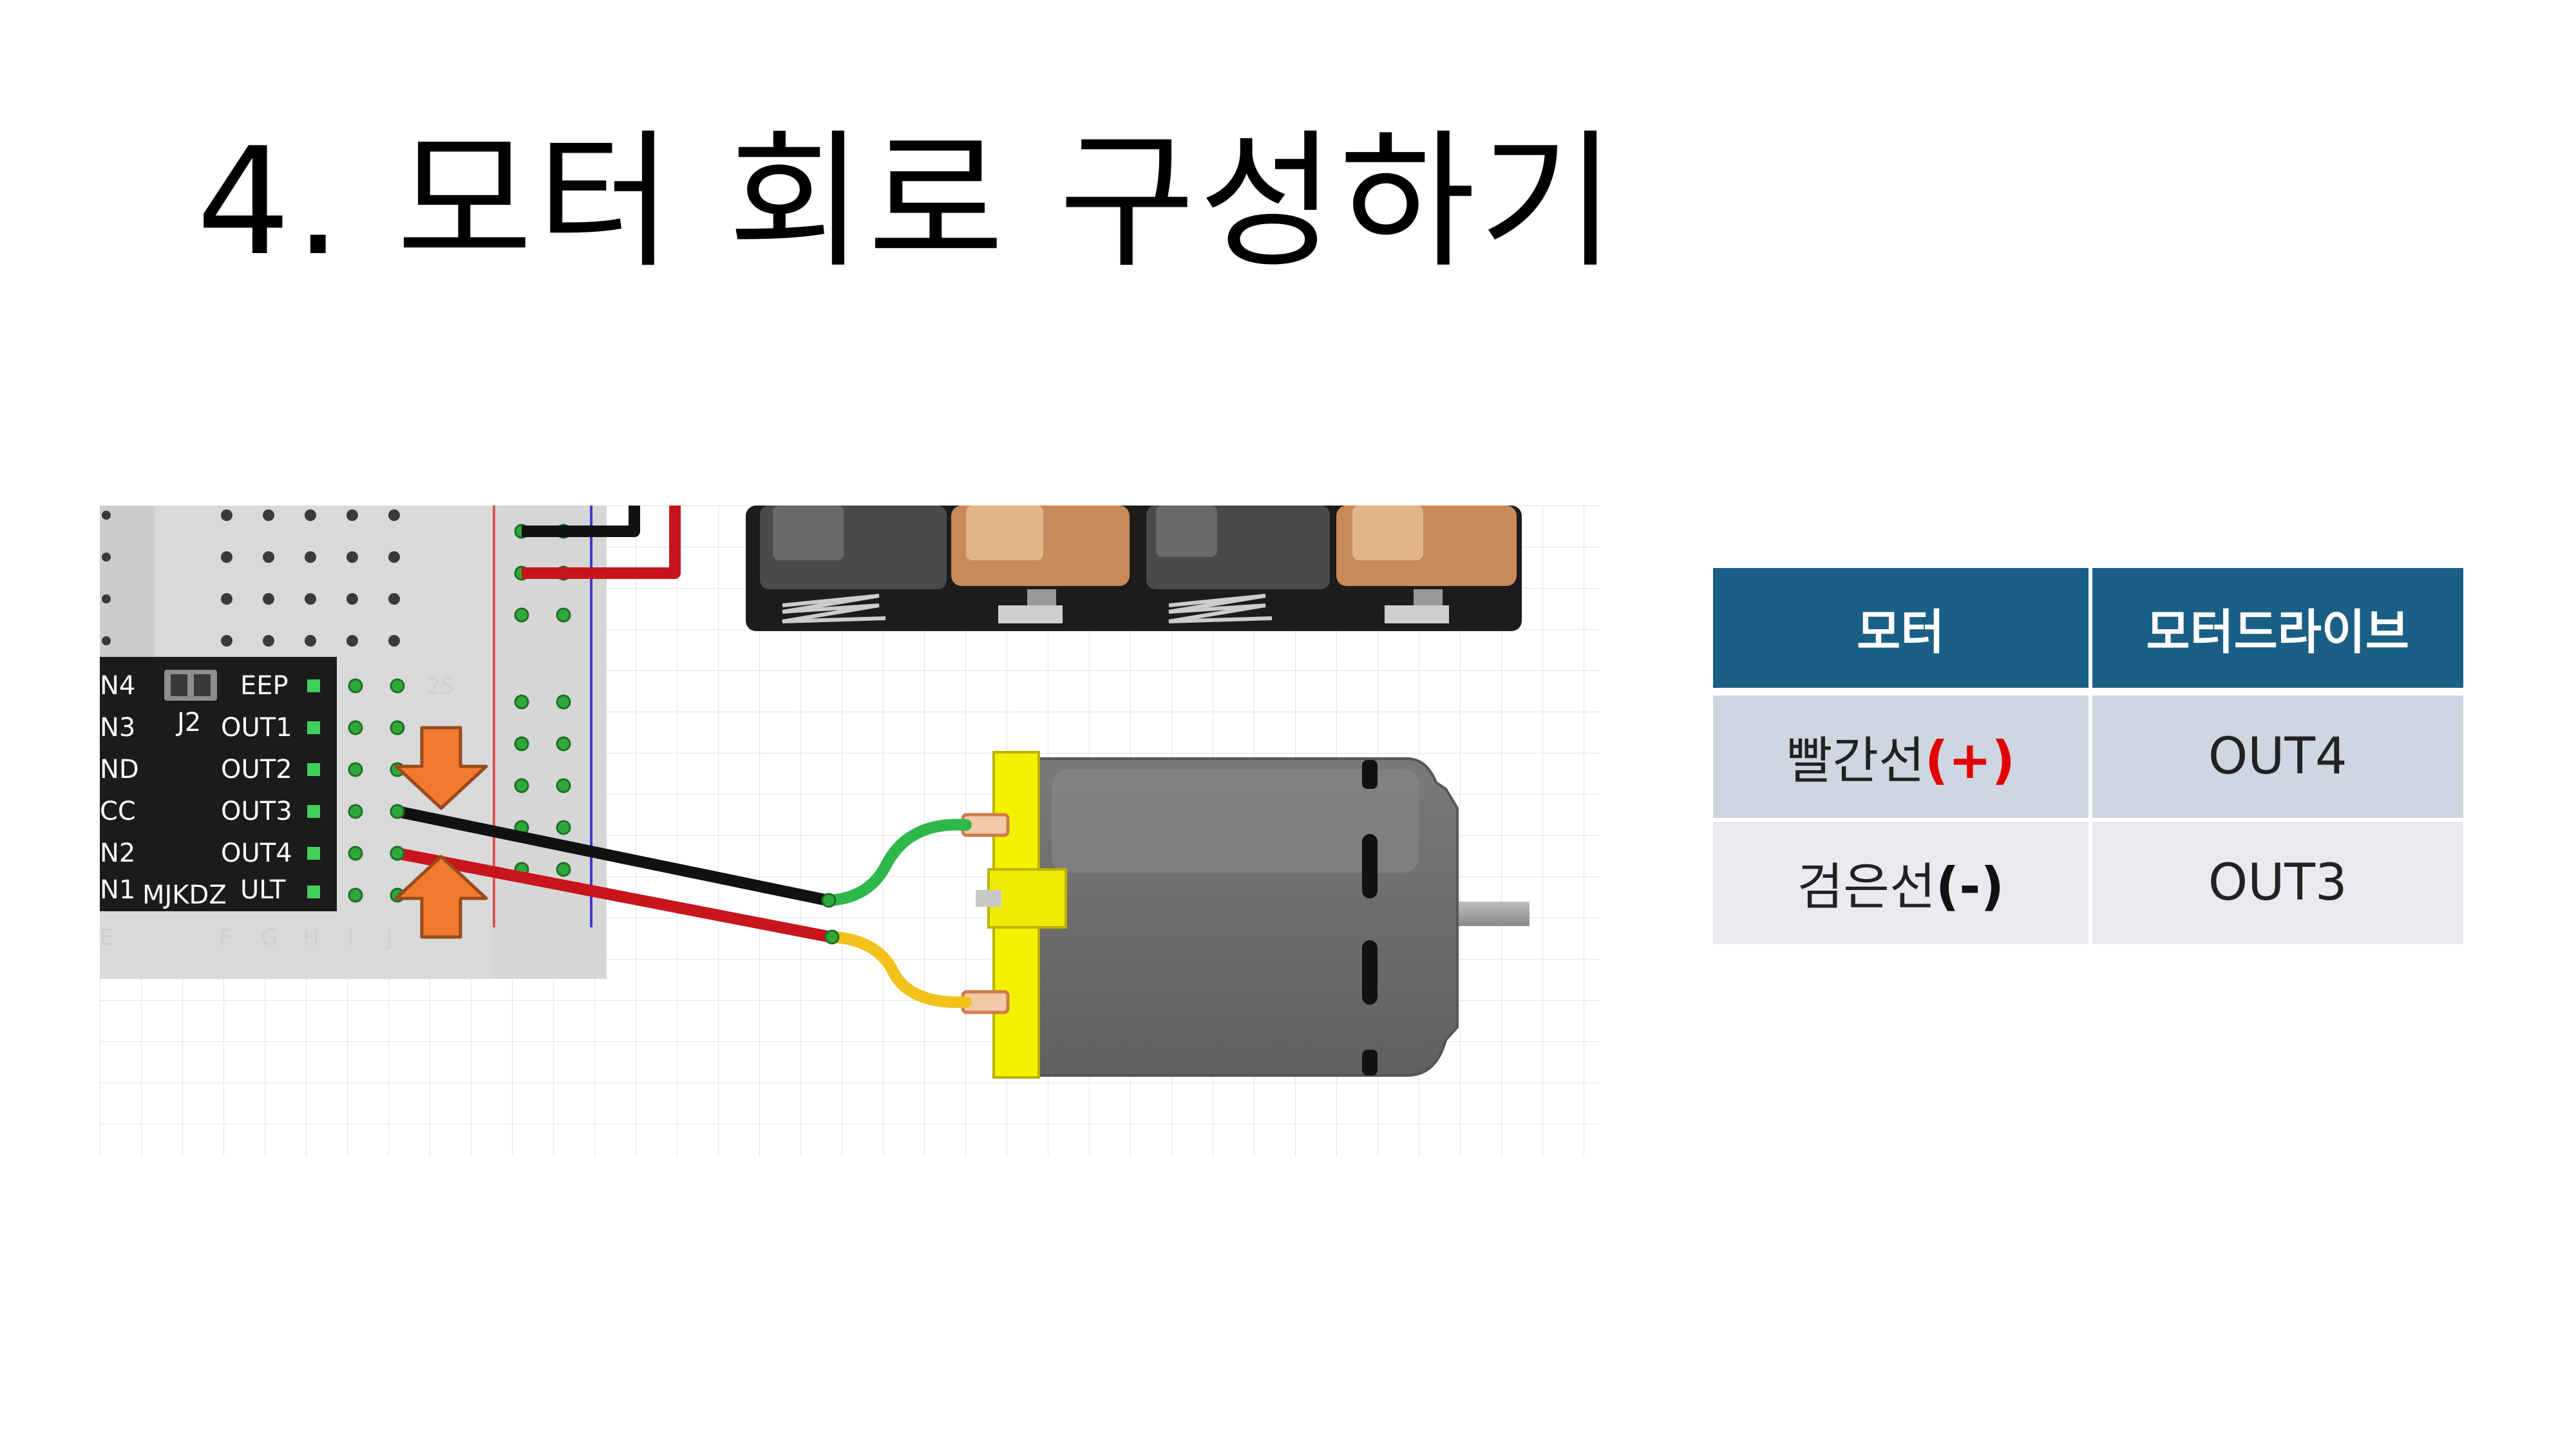  I want to click on cell-wire-red: 빨간선(+), so click(1900, 759).